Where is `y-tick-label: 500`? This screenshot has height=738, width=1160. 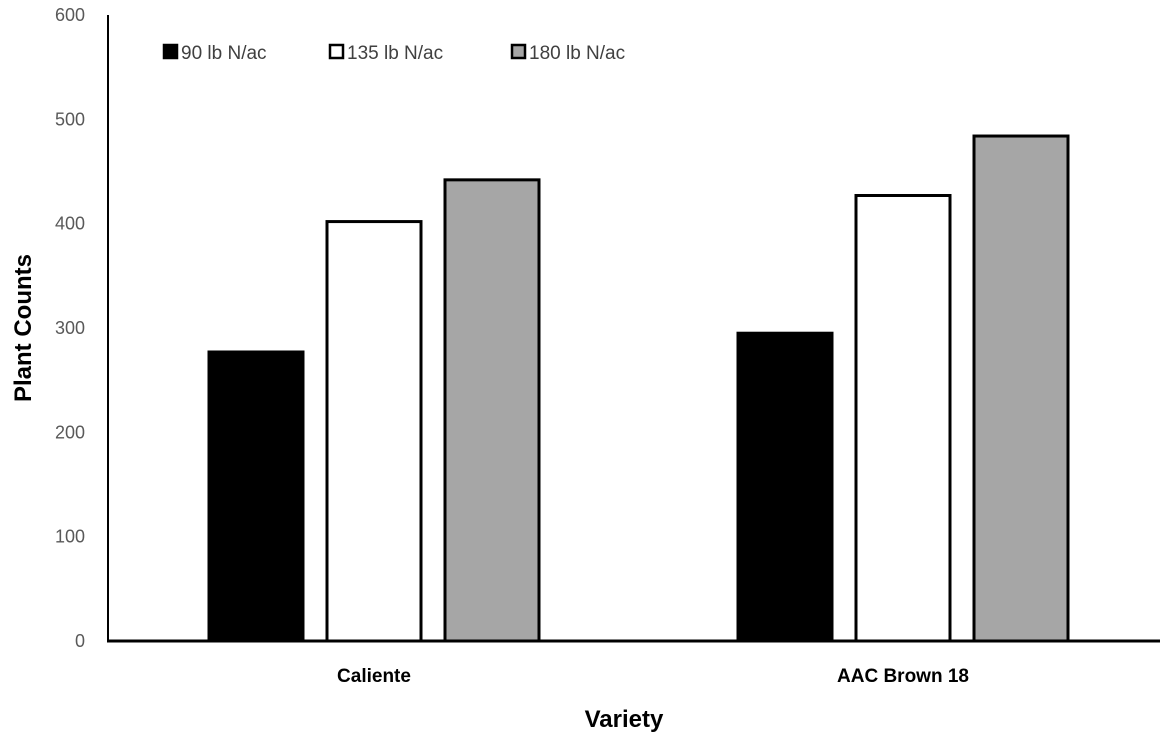
y-tick-label: 500 is located at coordinates (70, 119).